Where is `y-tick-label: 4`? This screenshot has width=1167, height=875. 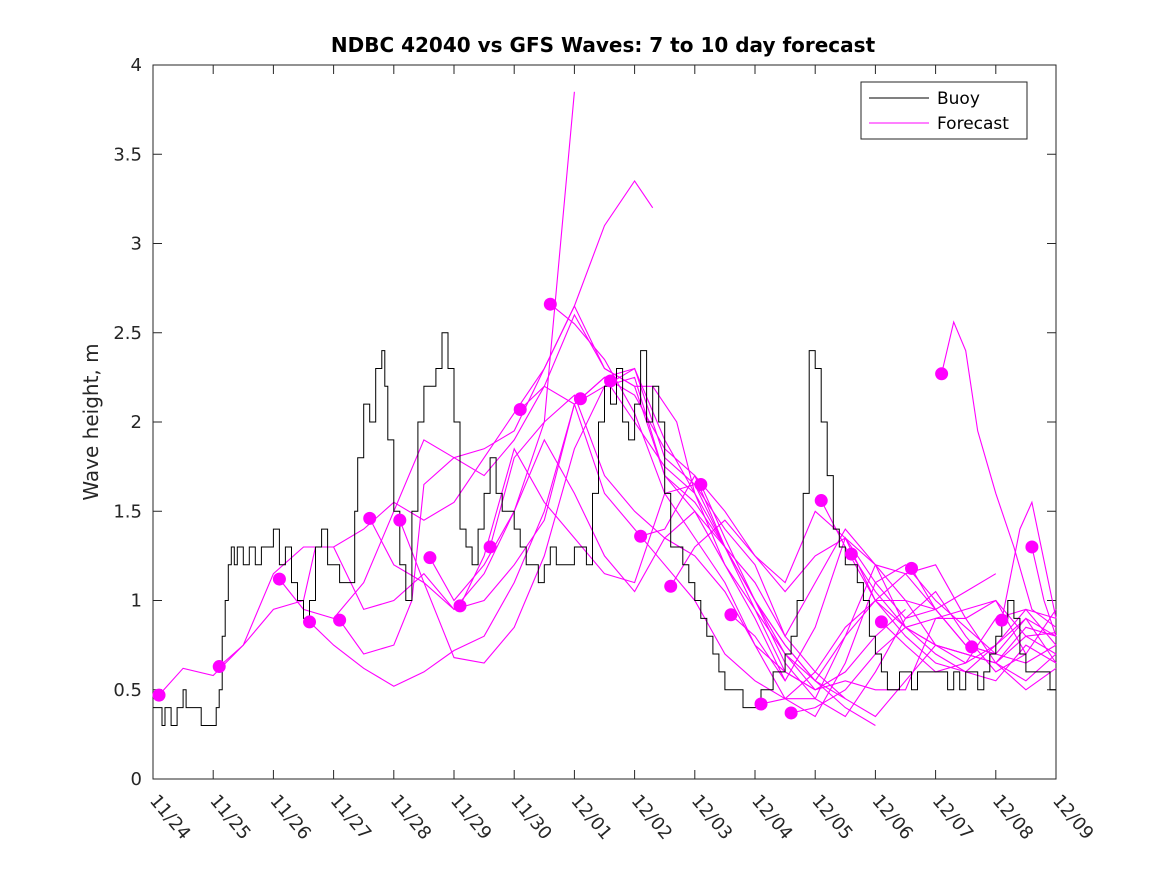 y-tick-label: 4 is located at coordinates (136, 65).